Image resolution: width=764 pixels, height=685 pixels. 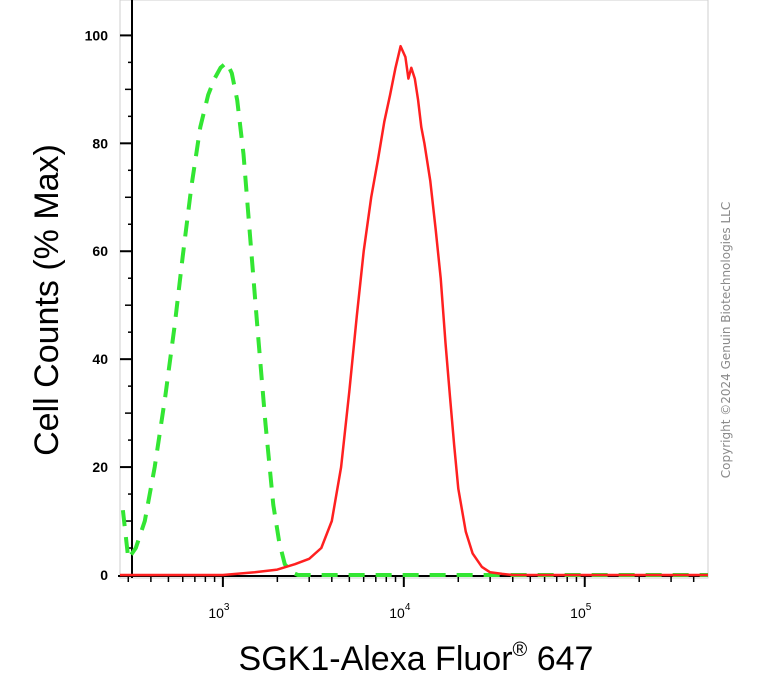 What do you see at coordinates (100, 359) in the screenshot?
I see `y-tick-label: 40` at bounding box center [100, 359].